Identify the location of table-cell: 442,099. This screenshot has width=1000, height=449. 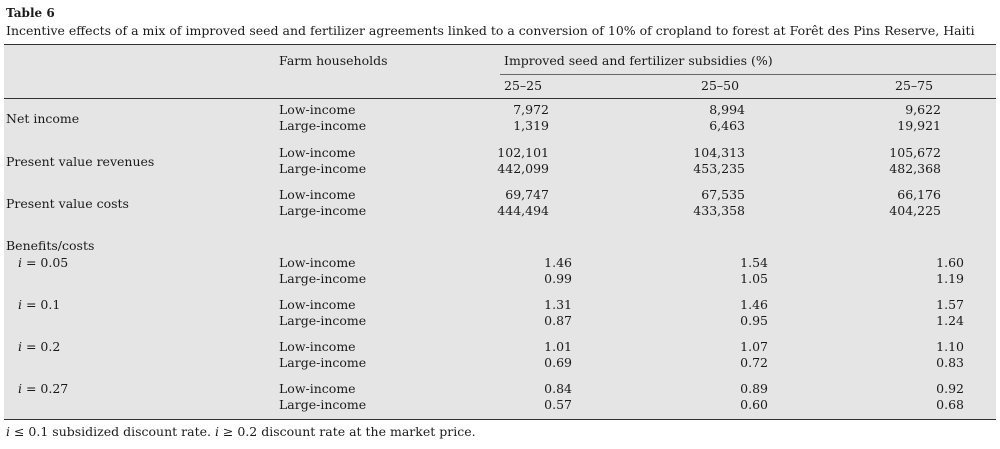
(523, 168).